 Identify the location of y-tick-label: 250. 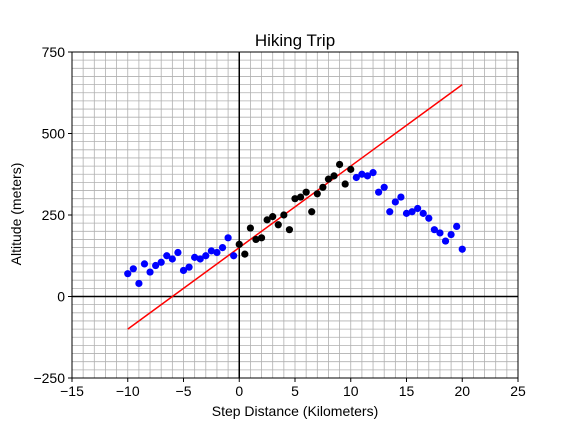
(54, 215).